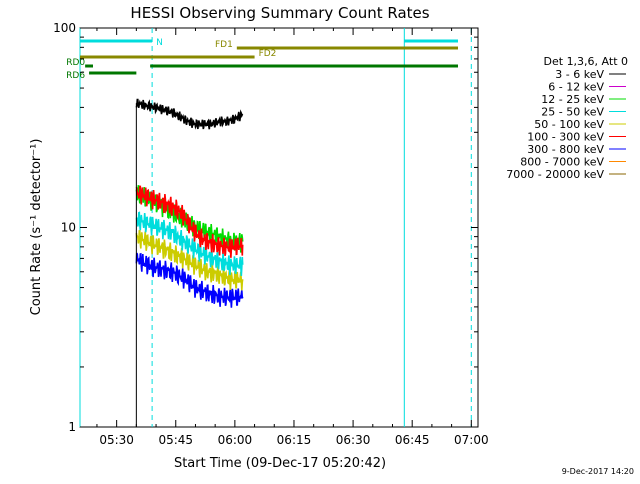  I want to click on legend-entry-label: 6 - 12 keV, so click(576, 87).